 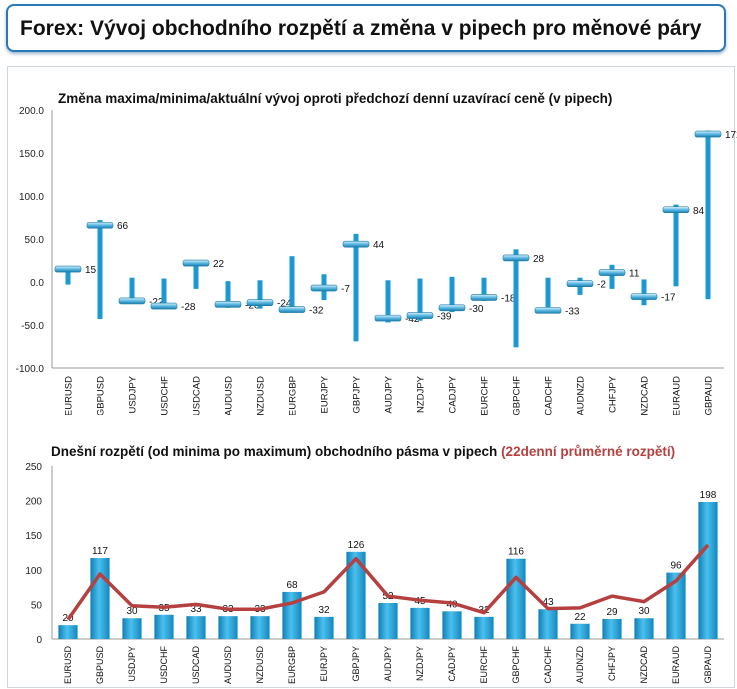 I want to click on y-tick-label: 150.0, so click(x=31, y=154).